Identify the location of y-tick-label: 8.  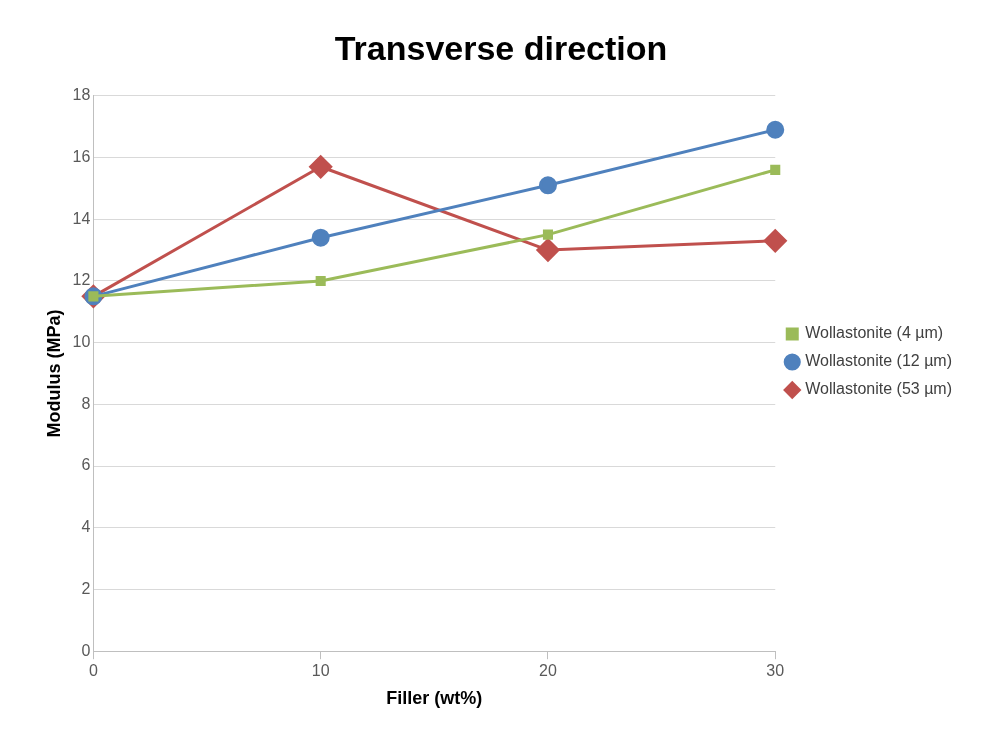
(86, 403).